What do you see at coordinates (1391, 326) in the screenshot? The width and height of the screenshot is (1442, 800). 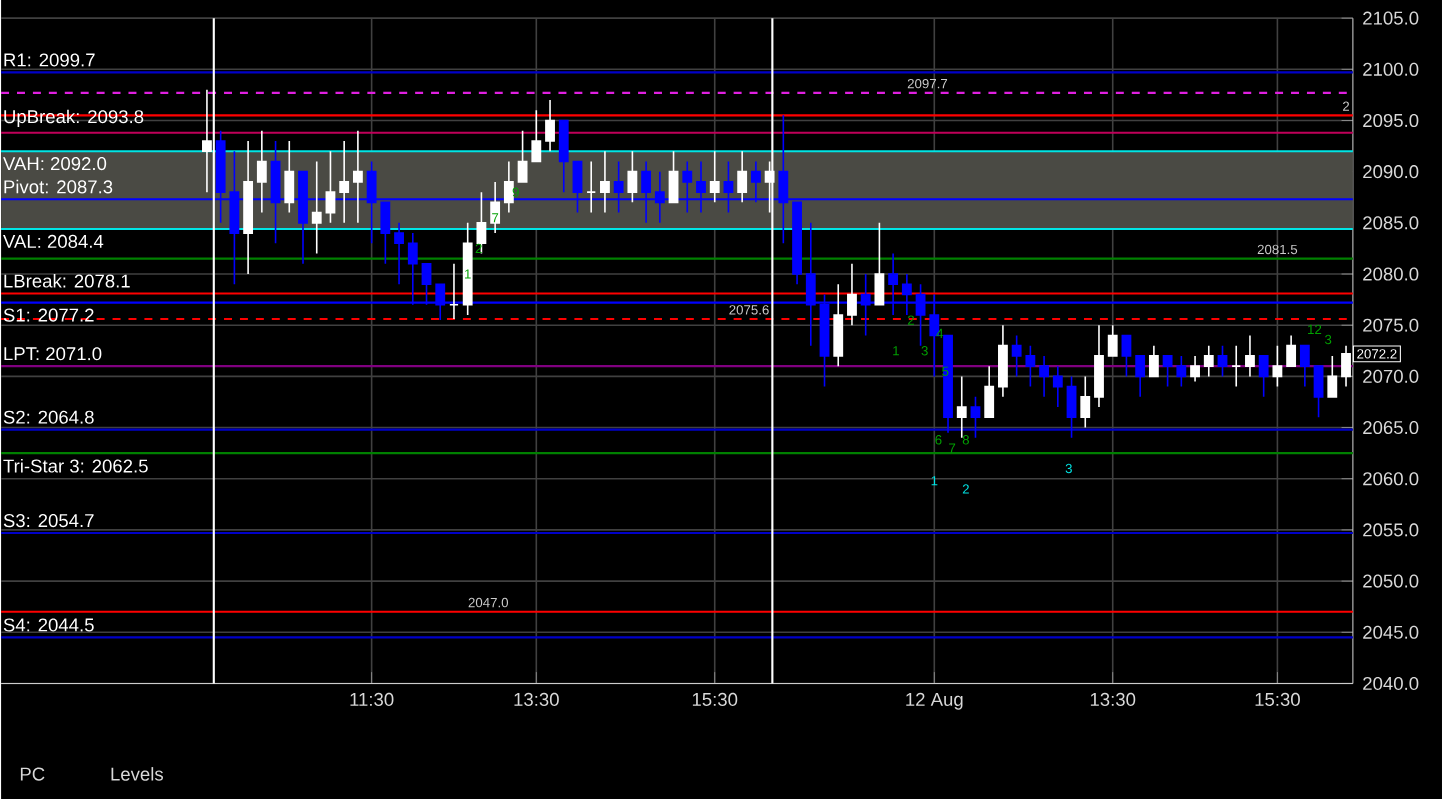 I see `y-tick-label: 2075.0` at bounding box center [1391, 326].